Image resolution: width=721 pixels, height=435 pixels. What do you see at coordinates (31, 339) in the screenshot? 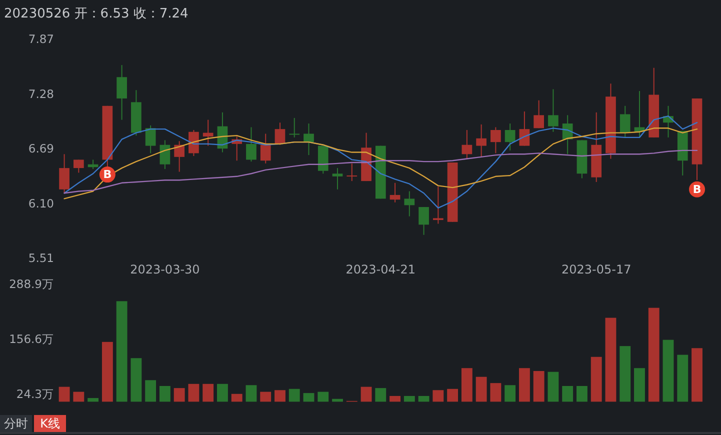
I see `y-tick-label: 156.6万` at bounding box center [31, 339].